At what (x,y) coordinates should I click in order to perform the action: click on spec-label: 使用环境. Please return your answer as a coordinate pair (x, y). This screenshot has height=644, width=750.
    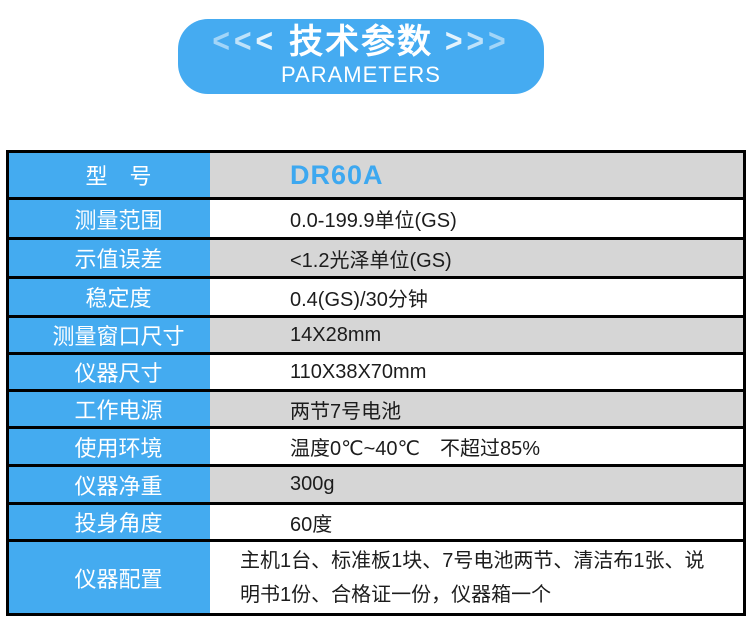
    Looking at the image, I should click on (109, 446).